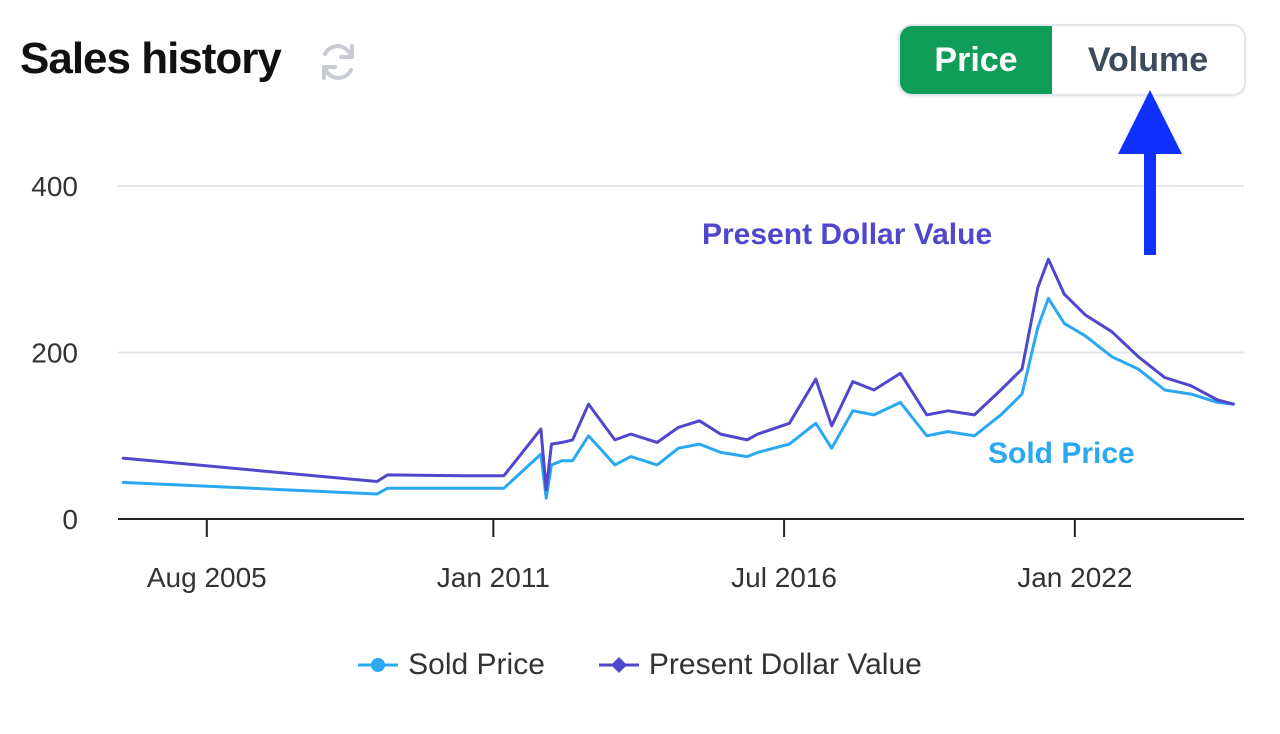  I want to click on legend-item-present-dollar-value: Present Dollar Value, so click(760, 665).